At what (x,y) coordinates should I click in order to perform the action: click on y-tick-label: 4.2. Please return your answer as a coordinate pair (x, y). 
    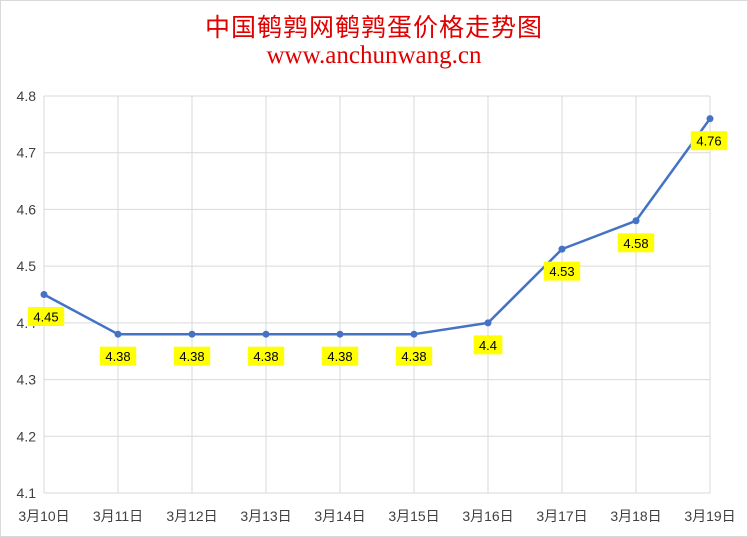
    Looking at the image, I should click on (27, 436).